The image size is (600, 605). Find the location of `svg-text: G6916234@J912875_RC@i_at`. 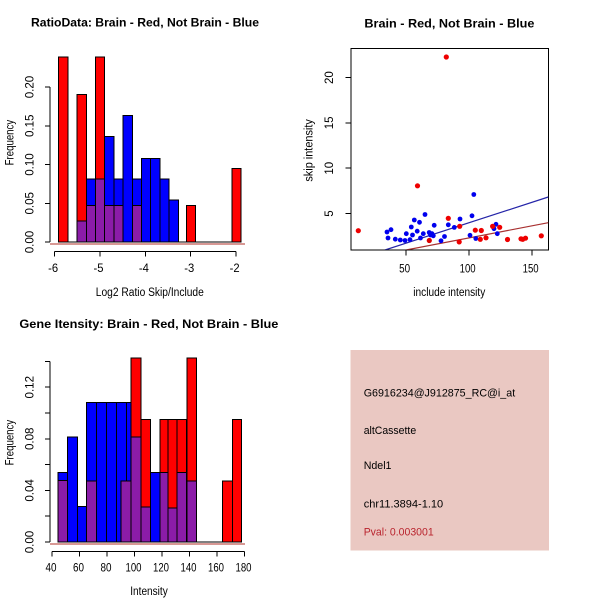

svg-text: G6916234@J912875_RC@i_at is located at coordinates (440, 393).